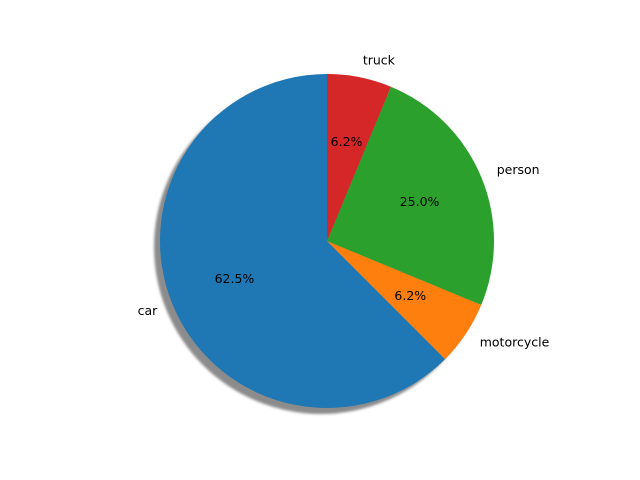  What do you see at coordinates (359, 157) in the screenshot?
I see `pie-slice-truck` at bounding box center [359, 157].